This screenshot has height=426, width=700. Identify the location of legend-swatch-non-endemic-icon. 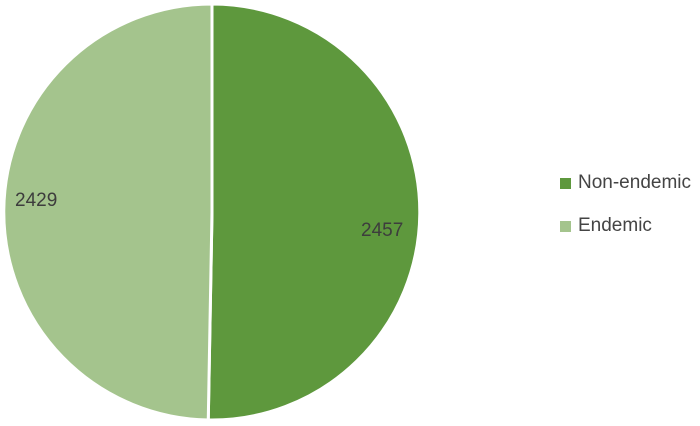
(565, 183).